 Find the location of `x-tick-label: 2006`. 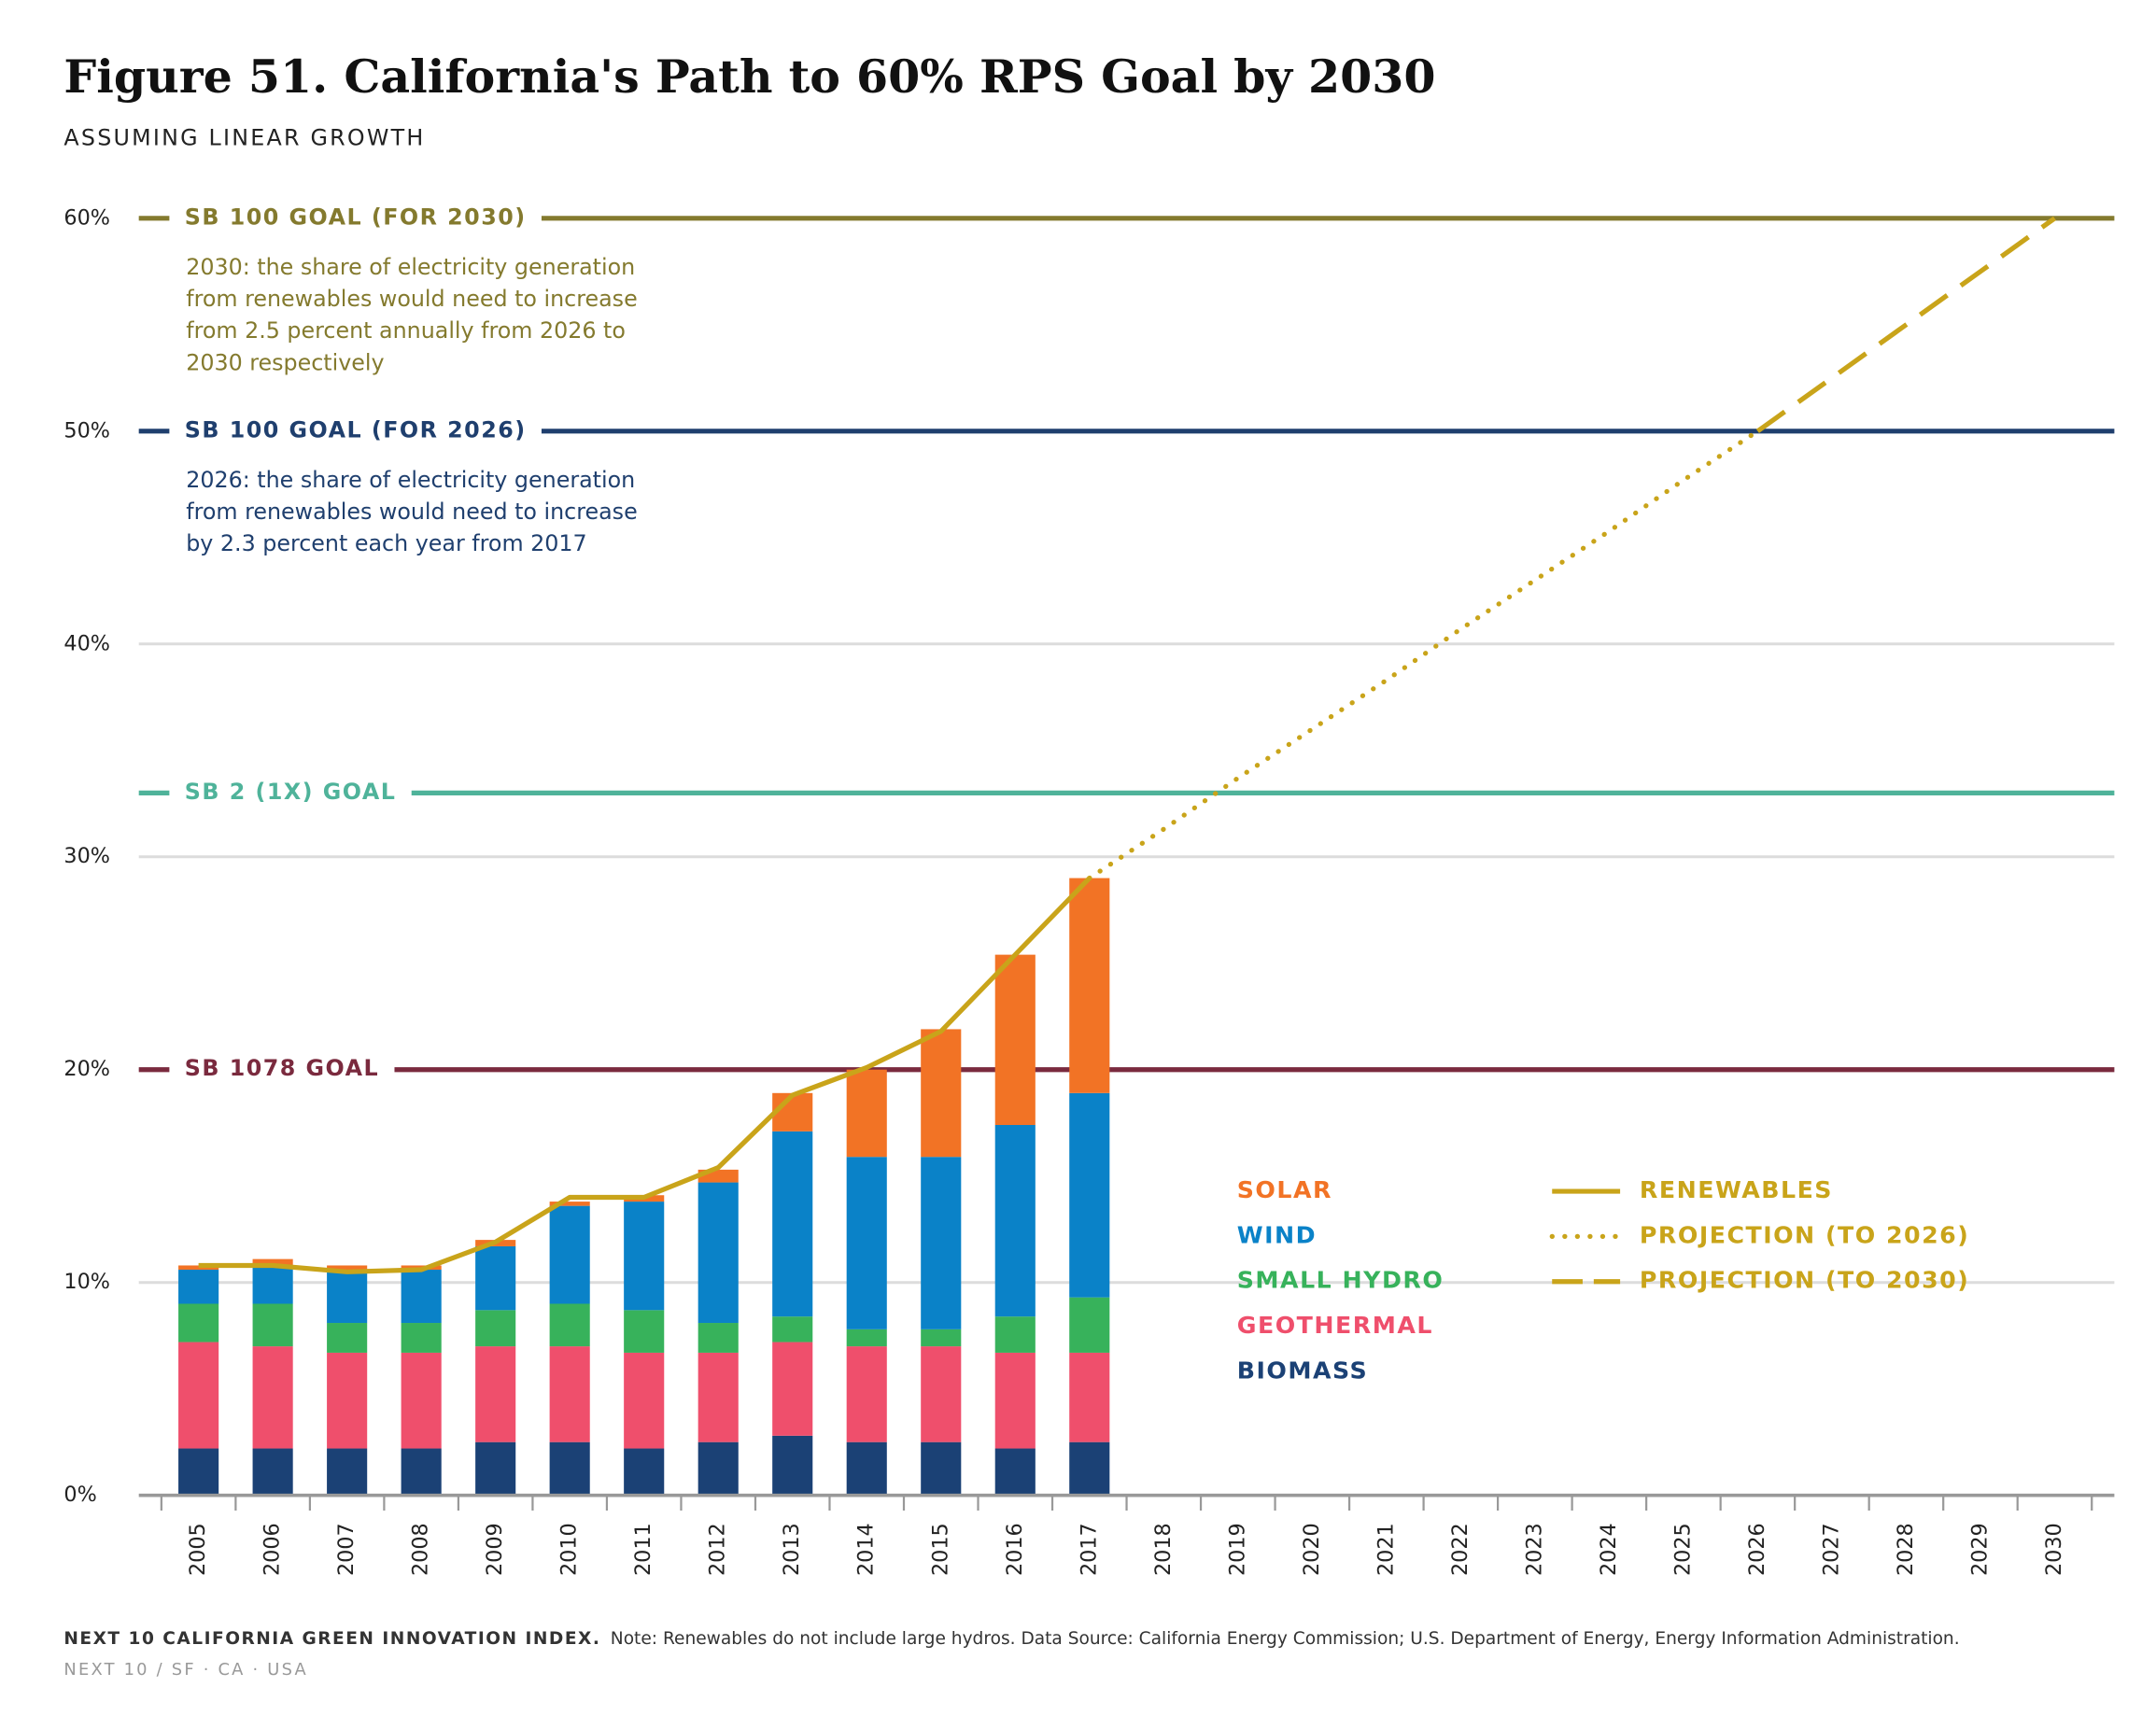

x-tick-label: 2006 is located at coordinates (273, 1550).